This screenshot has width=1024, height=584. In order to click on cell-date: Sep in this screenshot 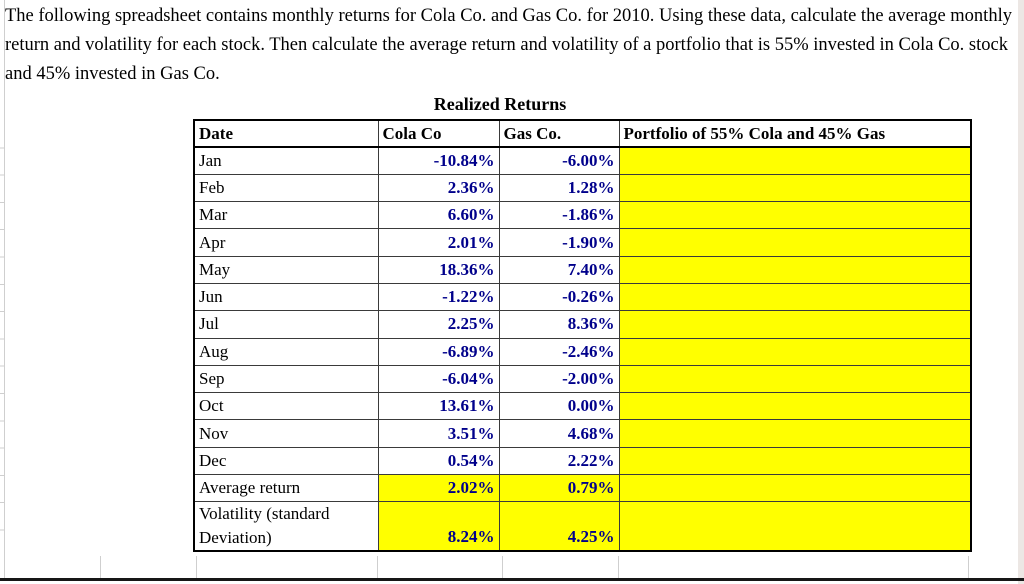, I will do `click(286, 379)`.